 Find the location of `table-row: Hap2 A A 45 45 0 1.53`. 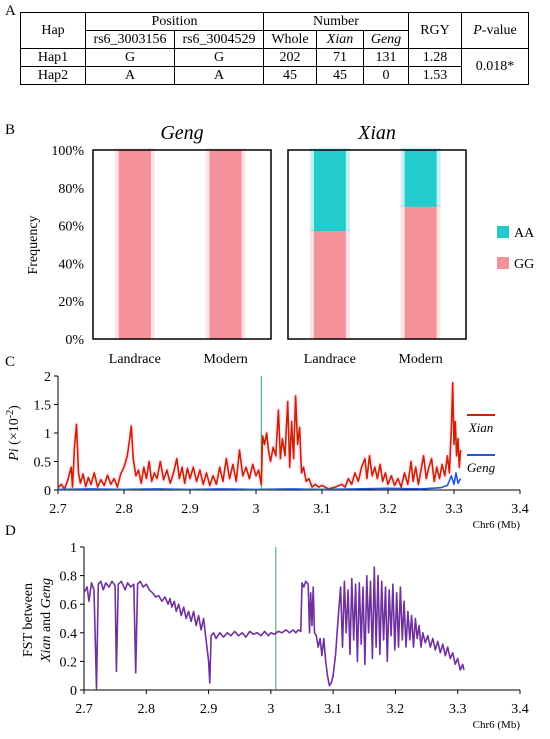

table-row: Hap2 A A 45 45 0 1.53 is located at coordinates (274, 75).